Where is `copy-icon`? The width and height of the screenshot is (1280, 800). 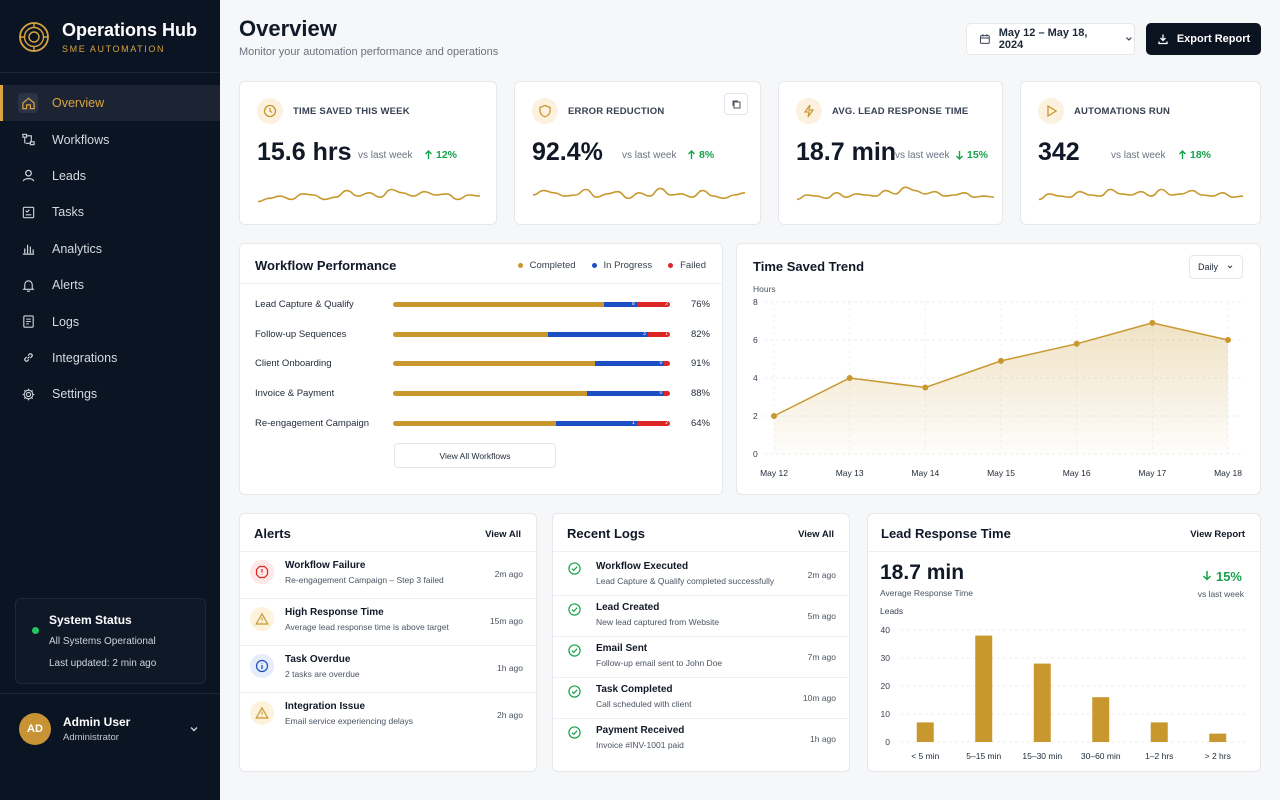 copy-icon is located at coordinates (736, 104).